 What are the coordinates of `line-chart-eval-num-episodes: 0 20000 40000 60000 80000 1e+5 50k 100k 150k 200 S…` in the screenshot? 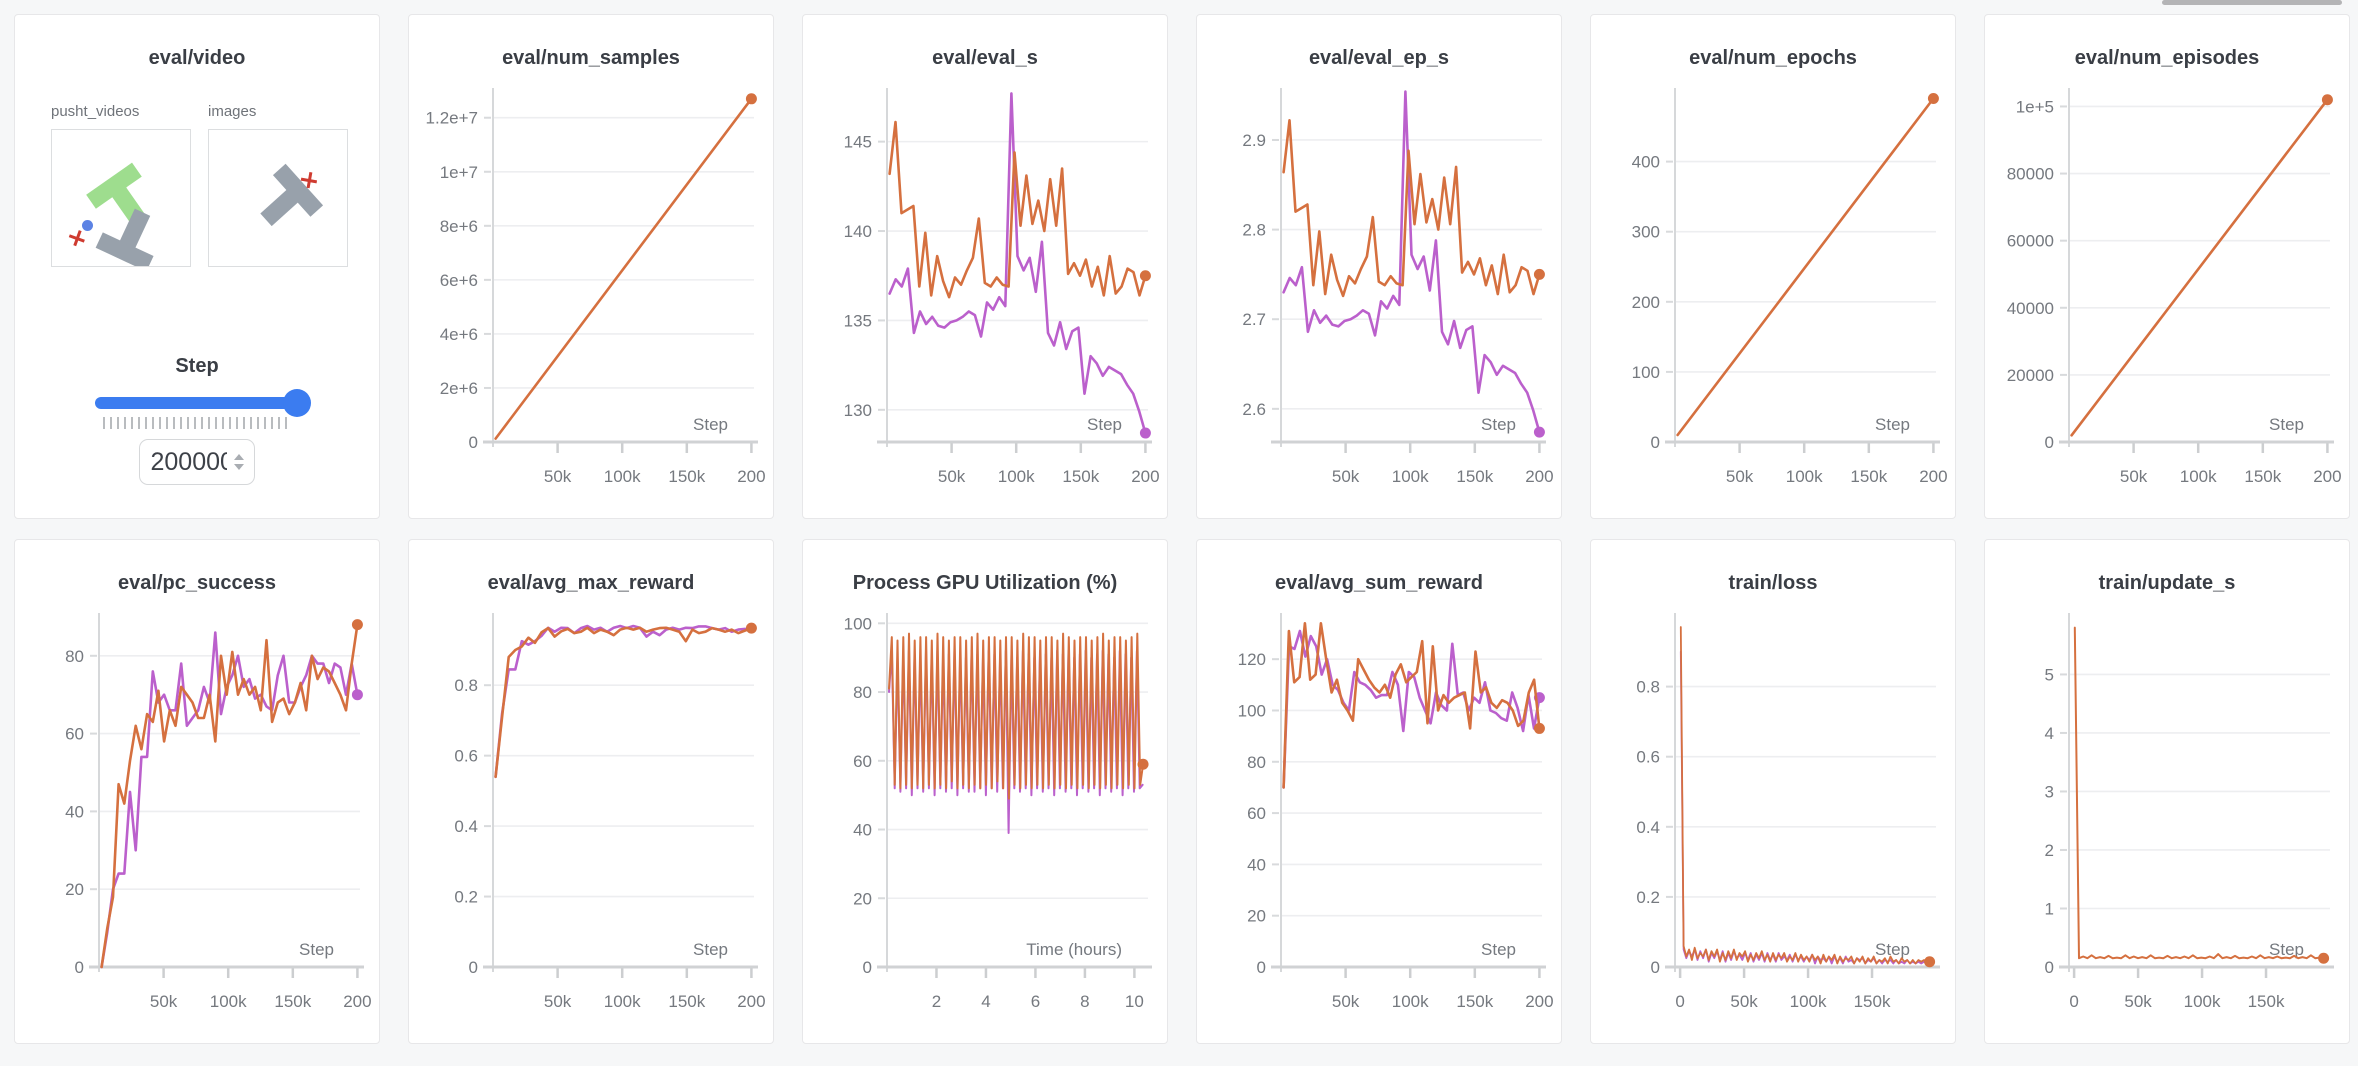 It's located at (2168, 294).